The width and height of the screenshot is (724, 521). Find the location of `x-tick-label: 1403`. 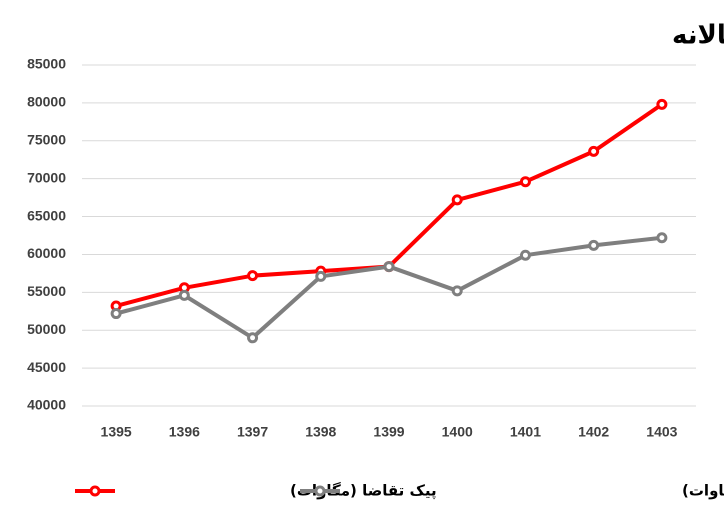

x-tick-label: 1403 is located at coordinates (661, 432).